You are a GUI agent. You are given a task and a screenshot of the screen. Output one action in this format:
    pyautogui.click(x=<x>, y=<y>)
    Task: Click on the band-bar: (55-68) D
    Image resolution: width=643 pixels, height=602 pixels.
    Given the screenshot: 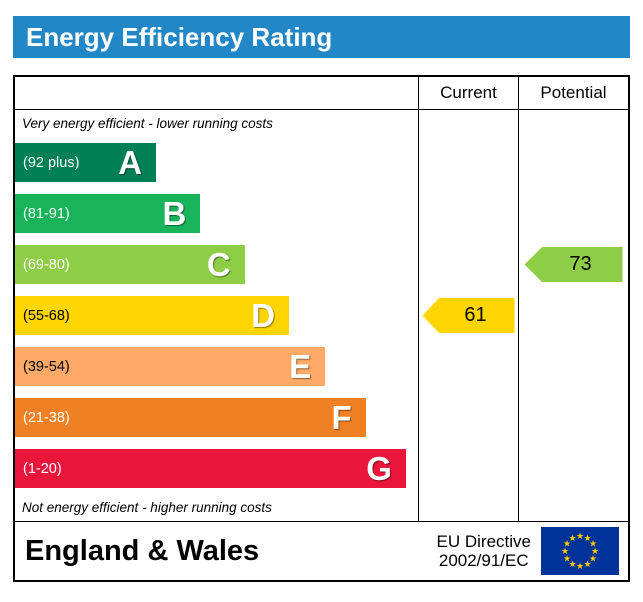 What is the action you would take?
    pyautogui.click(x=152, y=315)
    